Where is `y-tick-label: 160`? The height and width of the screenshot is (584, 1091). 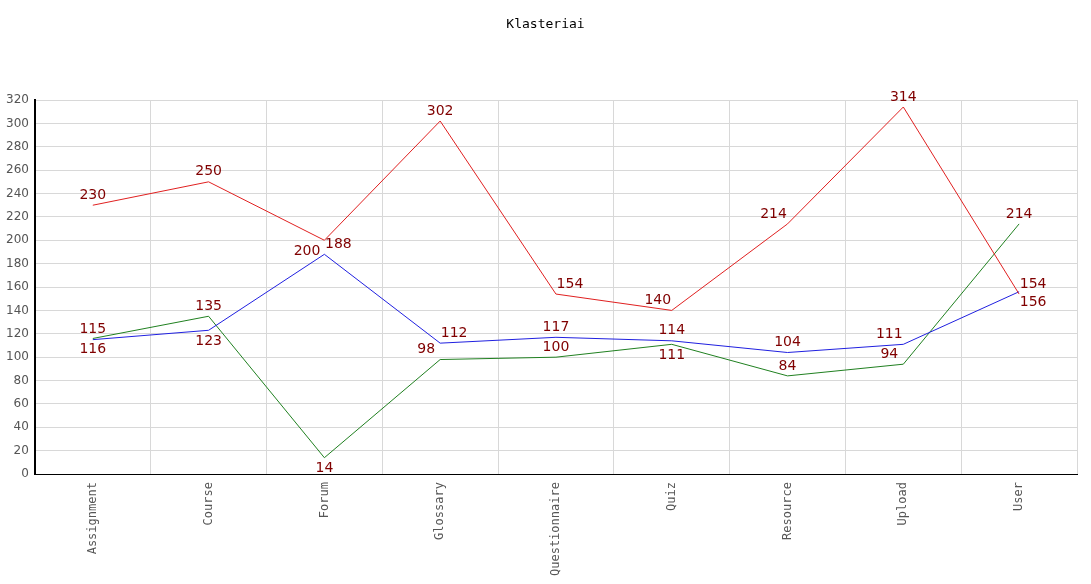 y-tick-label: 160 is located at coordinates (17, 286).